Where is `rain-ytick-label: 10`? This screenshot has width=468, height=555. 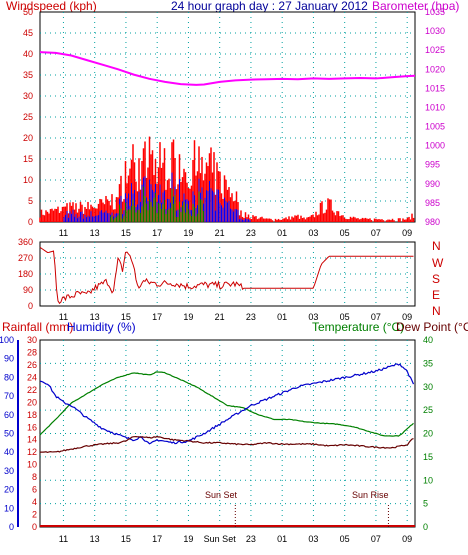
rain-ytick-label: 10 is located at coordinates (9, 508).